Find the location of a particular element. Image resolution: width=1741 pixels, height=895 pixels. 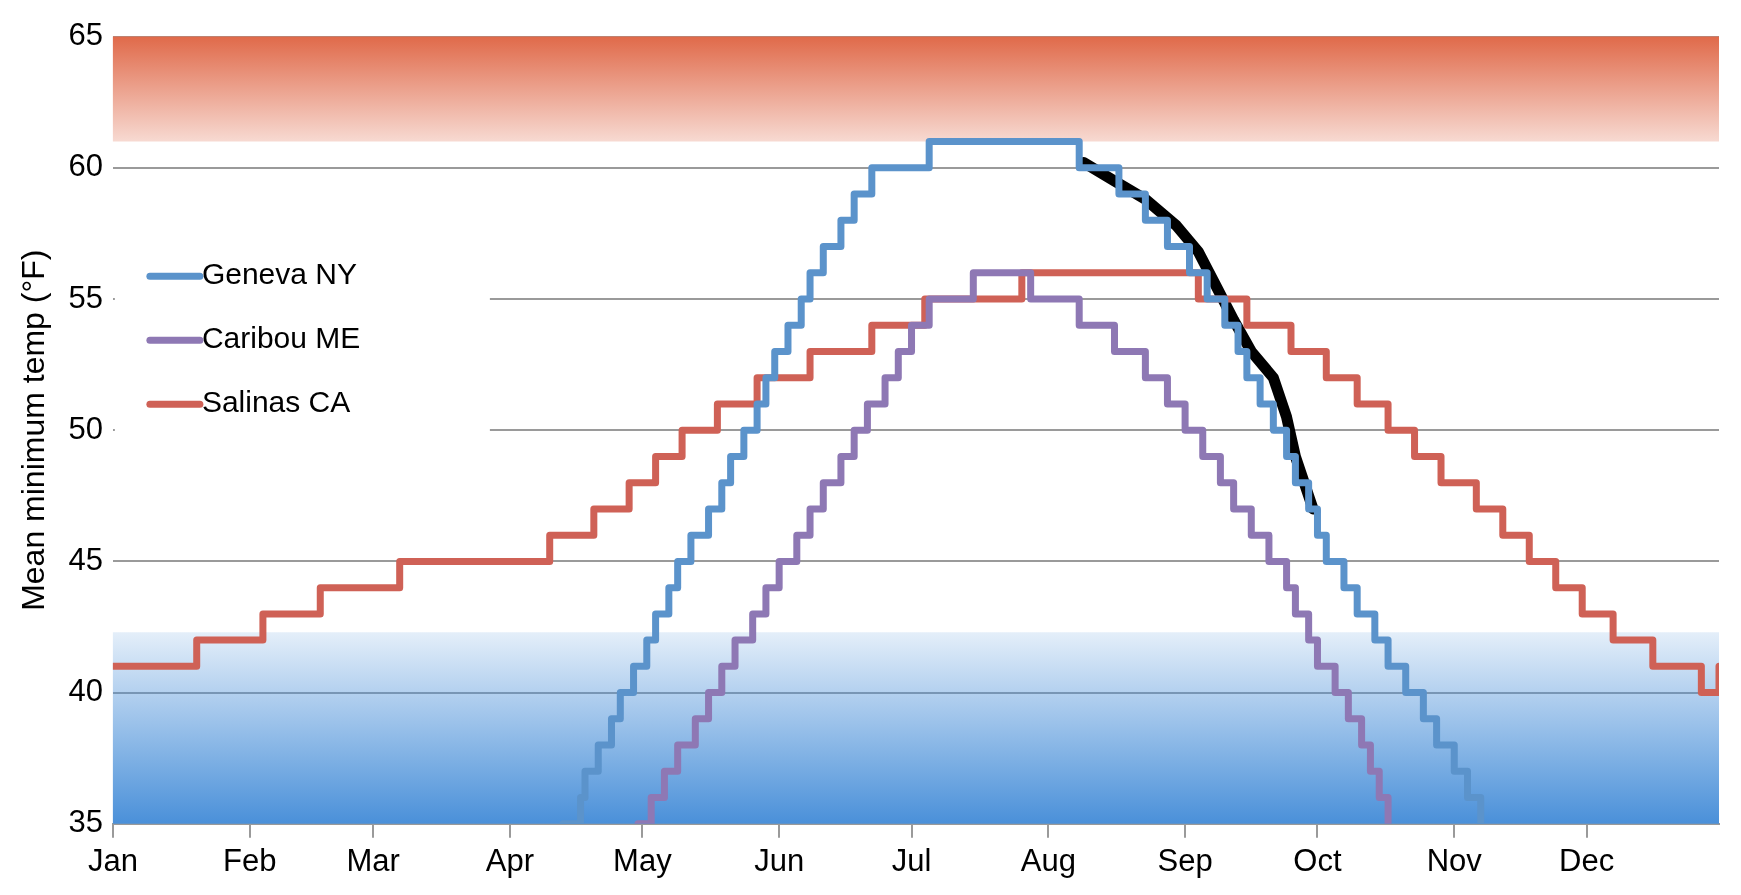

x-tick-label: Oct is located at coordinates (1317, 860).